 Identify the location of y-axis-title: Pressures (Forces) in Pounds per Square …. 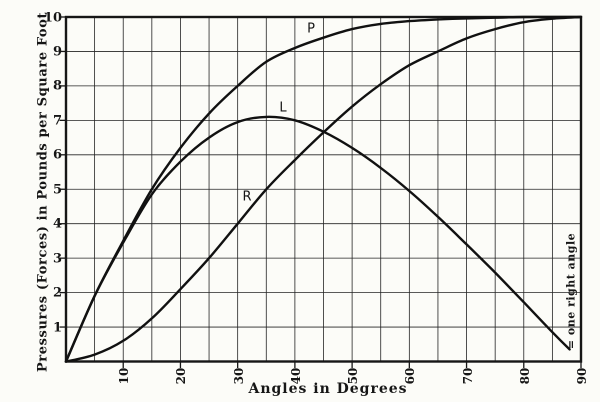
(43, 192).